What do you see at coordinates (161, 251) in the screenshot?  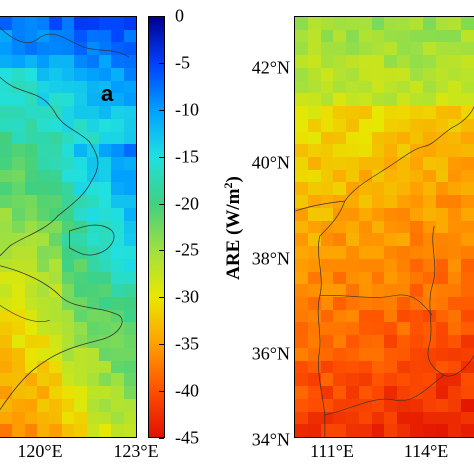 I see `colorbar-tick-mark` at bounding box center [161, 251].